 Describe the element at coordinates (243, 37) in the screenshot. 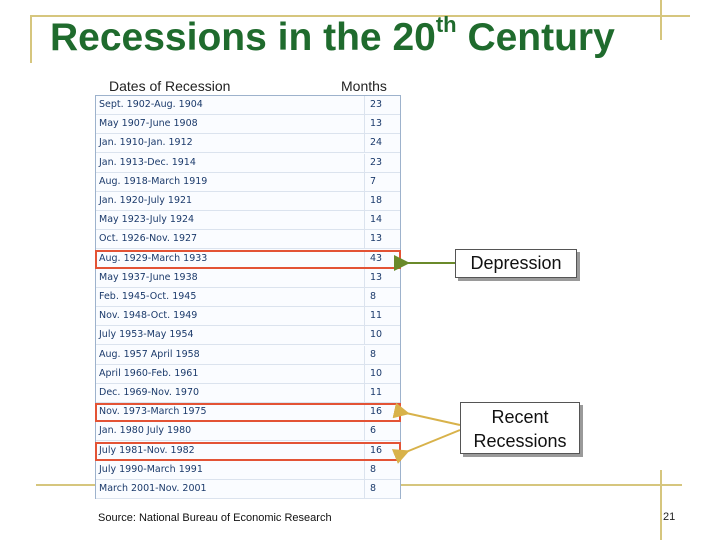

I see `title-main-text: Recessions in the 20` at that location.